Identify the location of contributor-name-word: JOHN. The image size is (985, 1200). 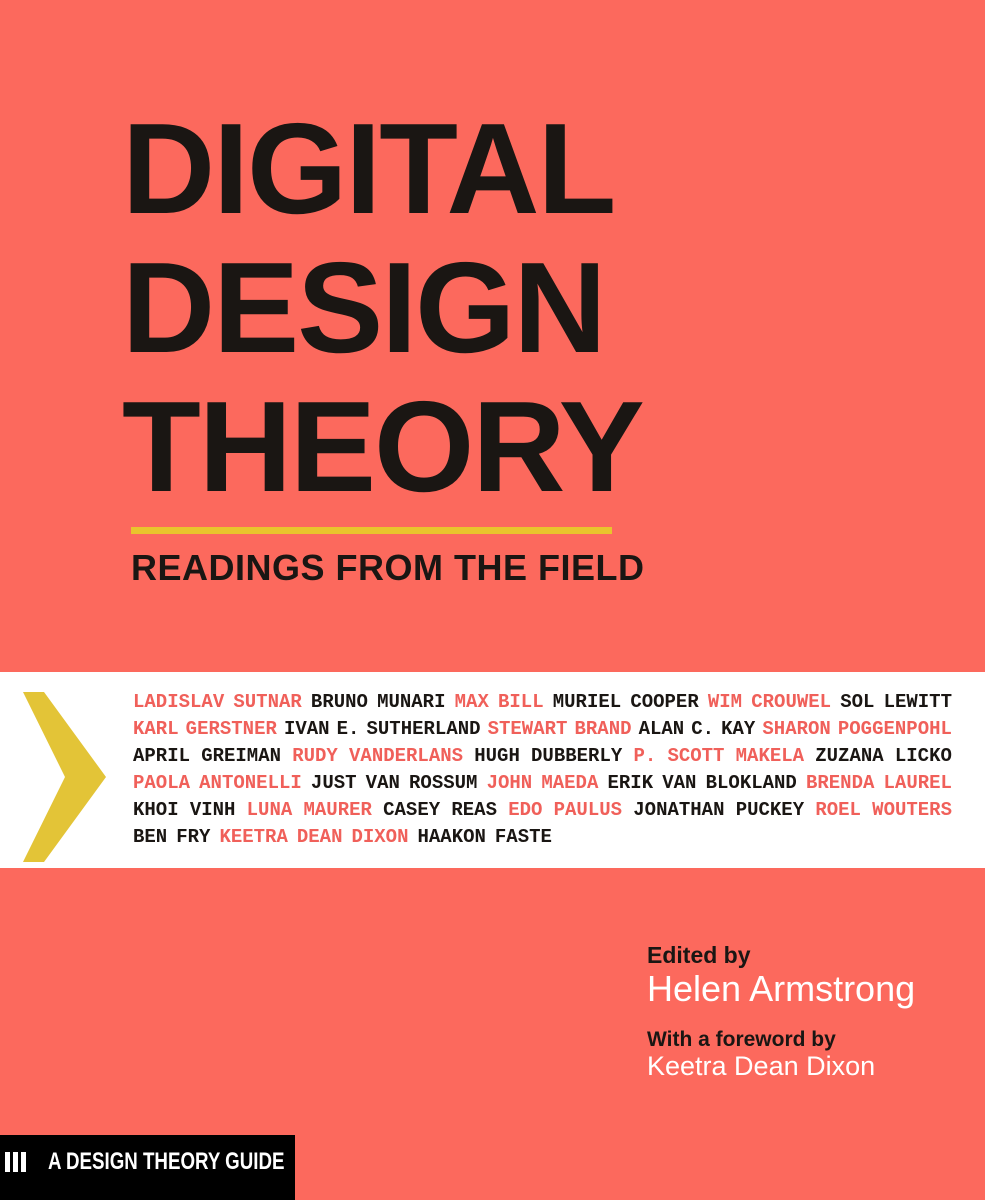
(509, 783).